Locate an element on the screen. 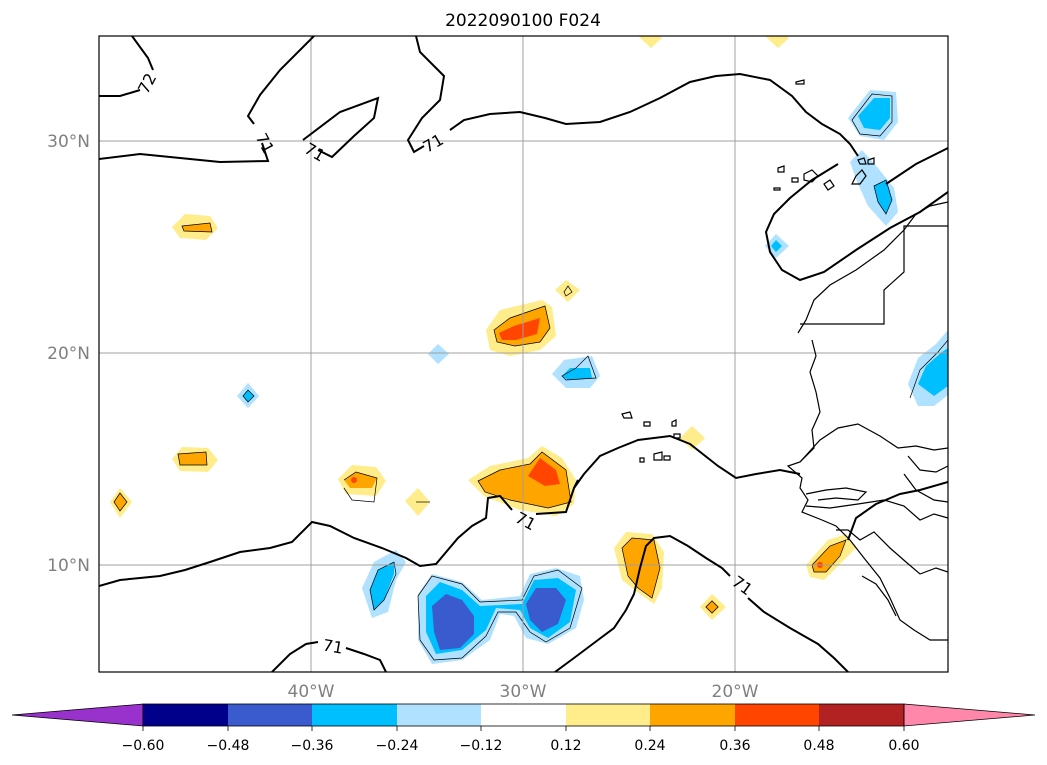 This screenshot has width=1047, height=765. lon-label-40w: 40°W is located at coordinates (311, 692).